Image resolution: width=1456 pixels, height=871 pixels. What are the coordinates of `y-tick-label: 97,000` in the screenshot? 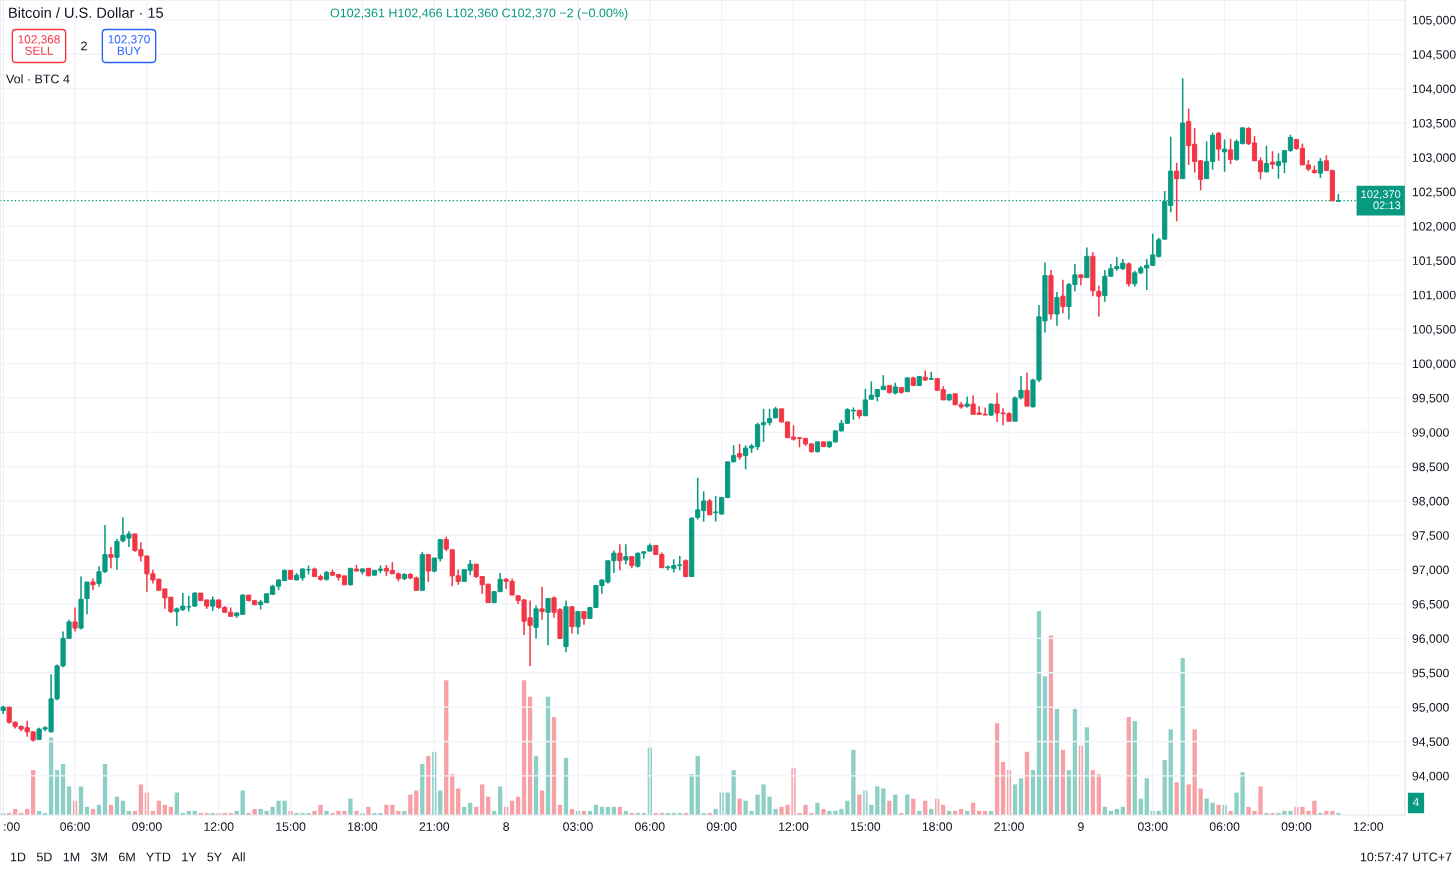 It's located at (1430, 570).